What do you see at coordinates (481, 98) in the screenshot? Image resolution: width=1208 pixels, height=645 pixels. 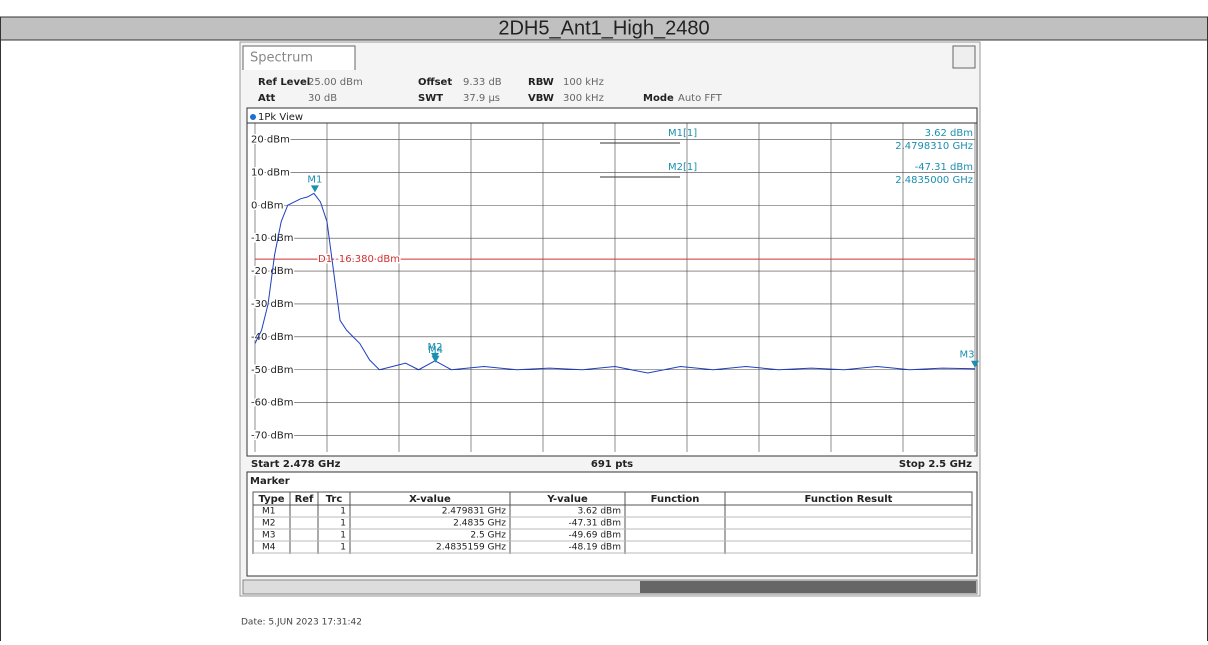 I see `setting-value: 37.9 µs` at bounding box center [481, 98].